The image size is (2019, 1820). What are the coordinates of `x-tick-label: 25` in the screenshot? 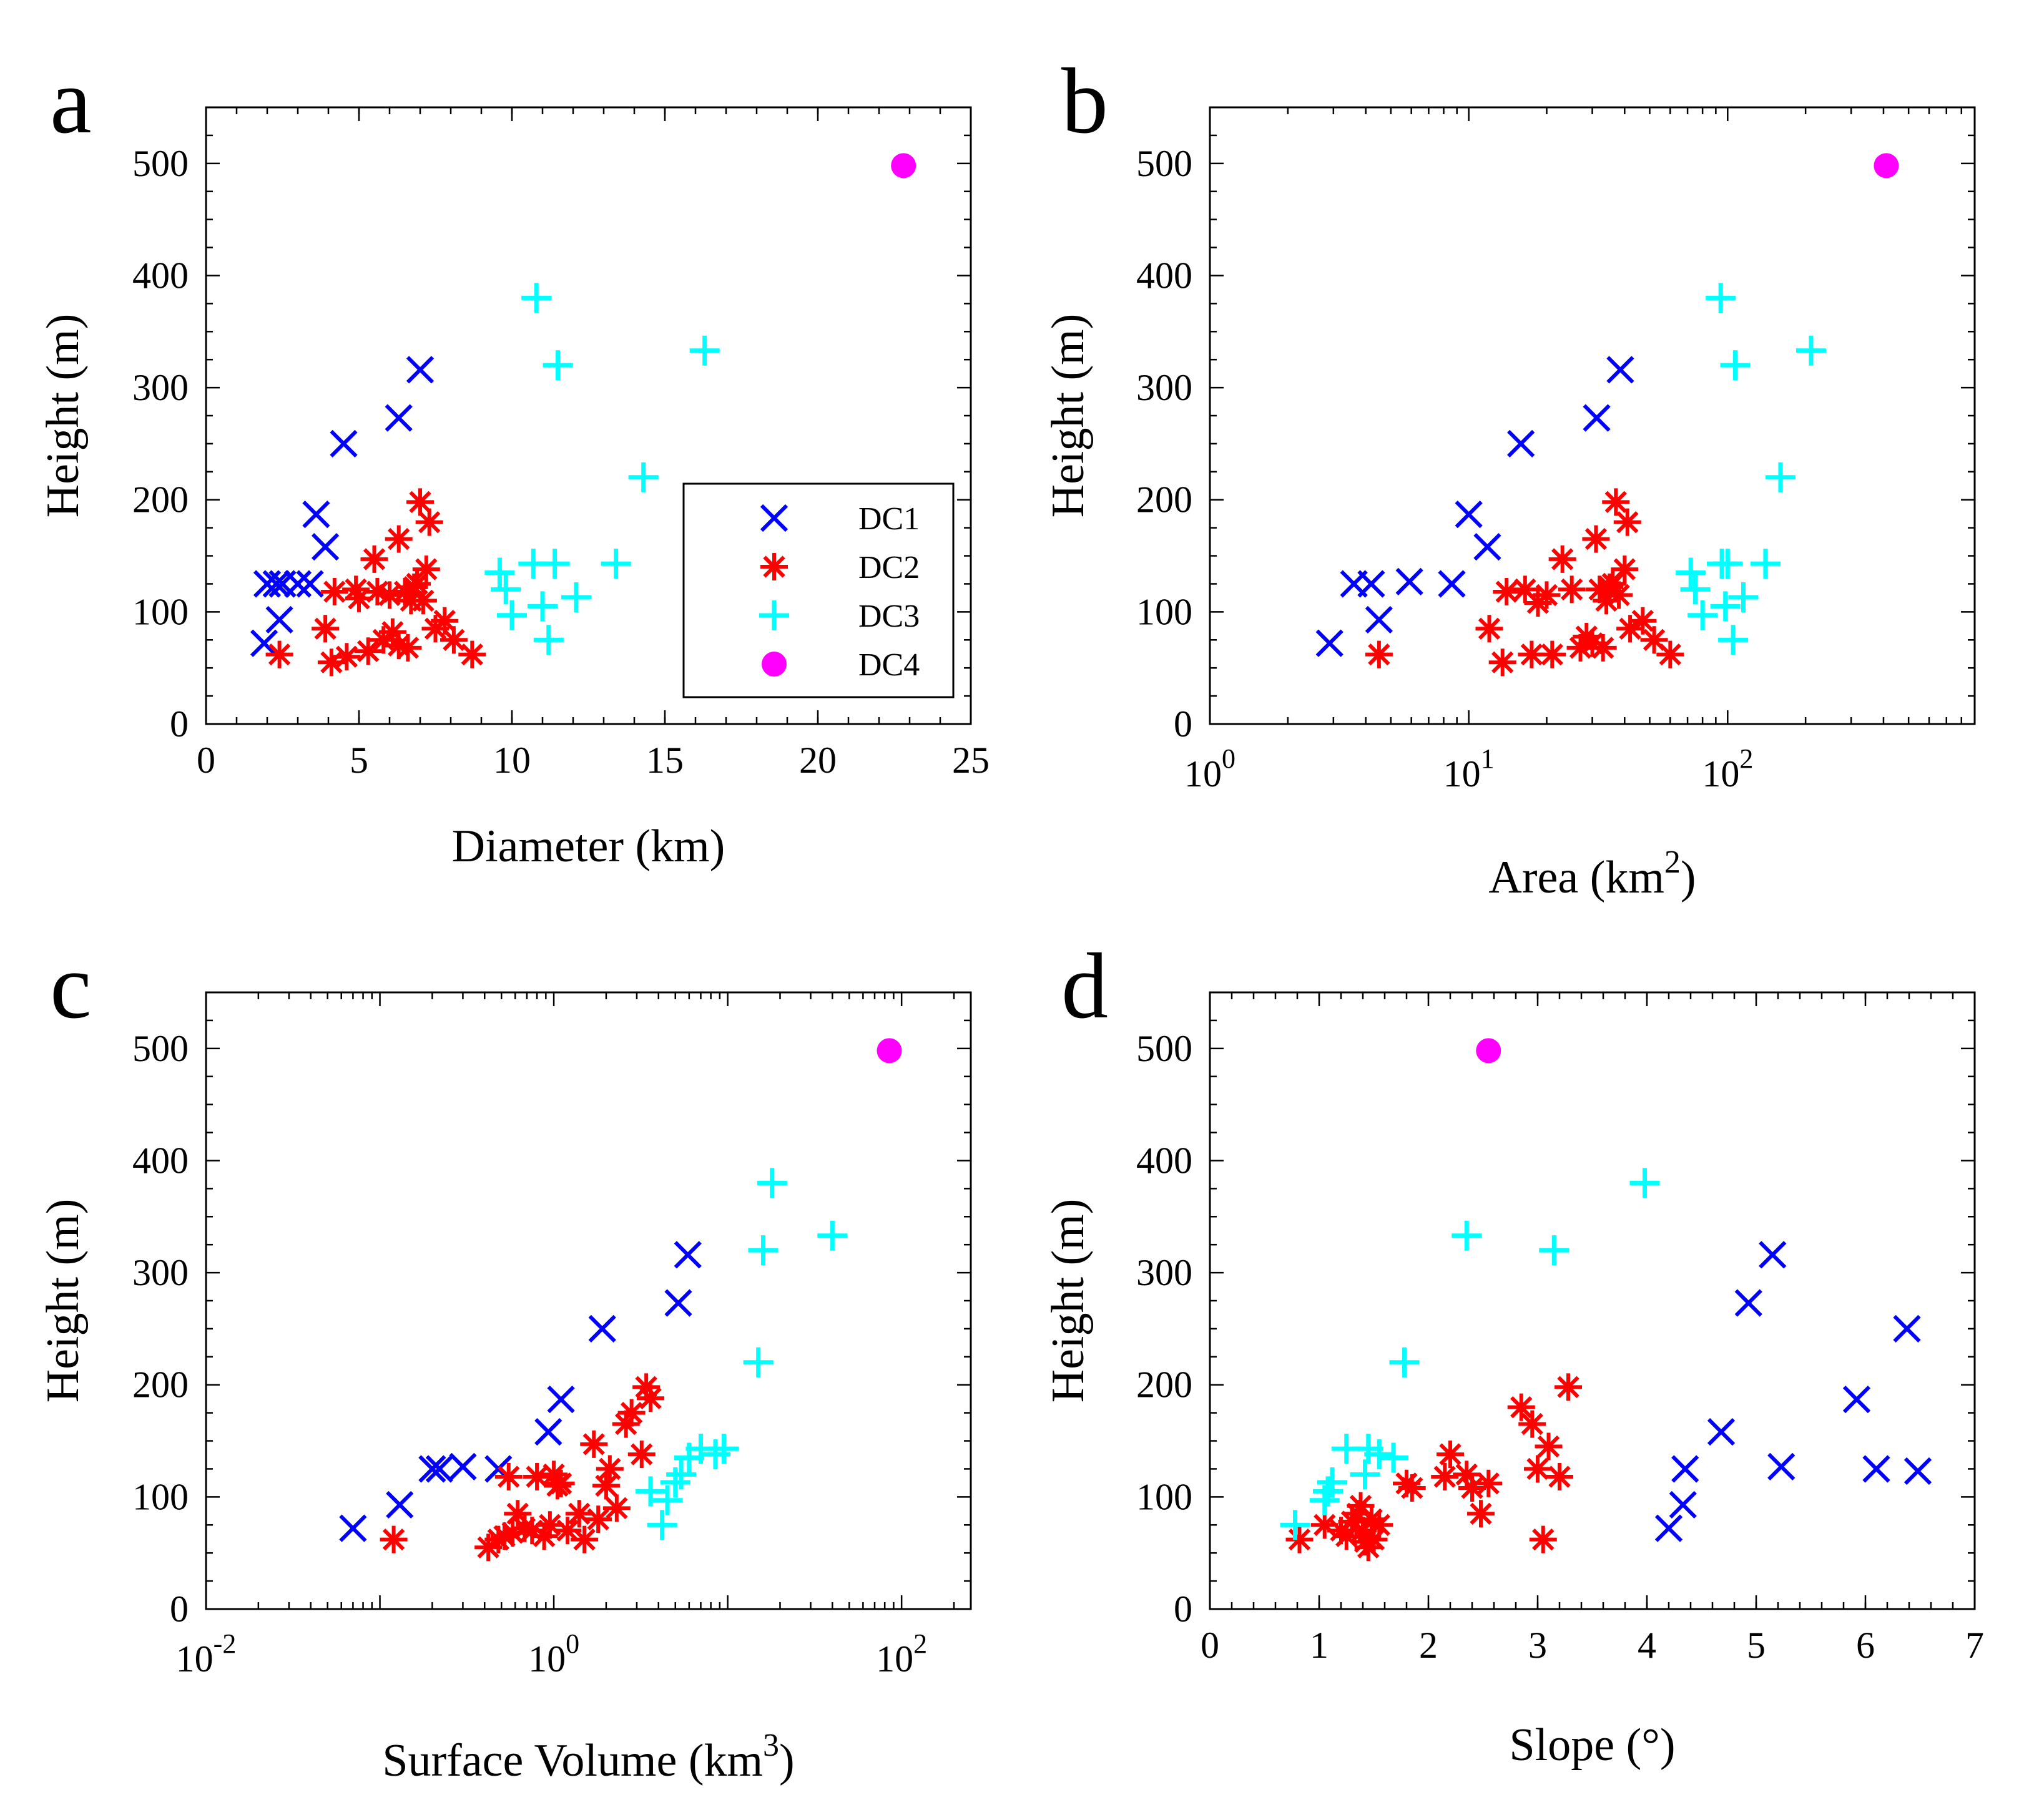 It's located at (971, 760).